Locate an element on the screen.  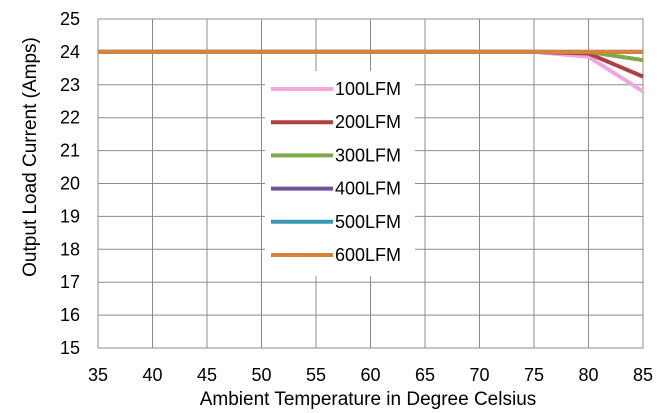
y-tick-label: 17 is located at coordinates (70, 282).